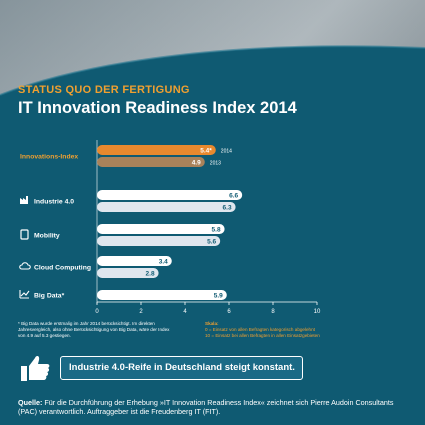 Image resolution: width=425 pixels, height=425 pixels. I want to click on category-label: Mobility, so click(47, 236).